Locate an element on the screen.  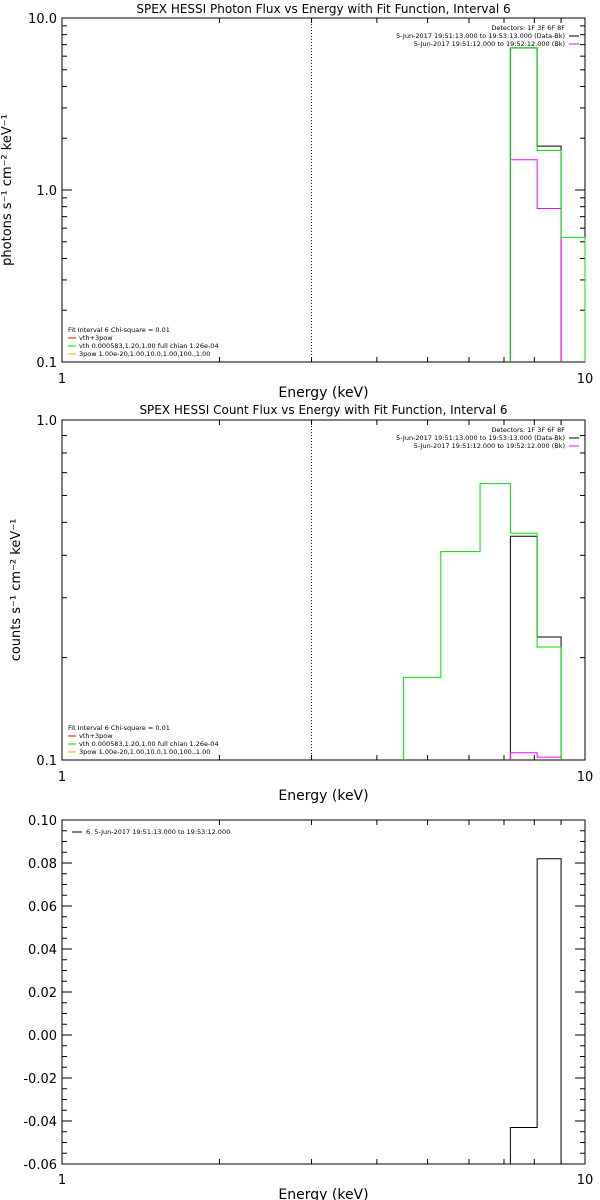
y-tick-label: -0.02 is located at coordinates (40, 1079).